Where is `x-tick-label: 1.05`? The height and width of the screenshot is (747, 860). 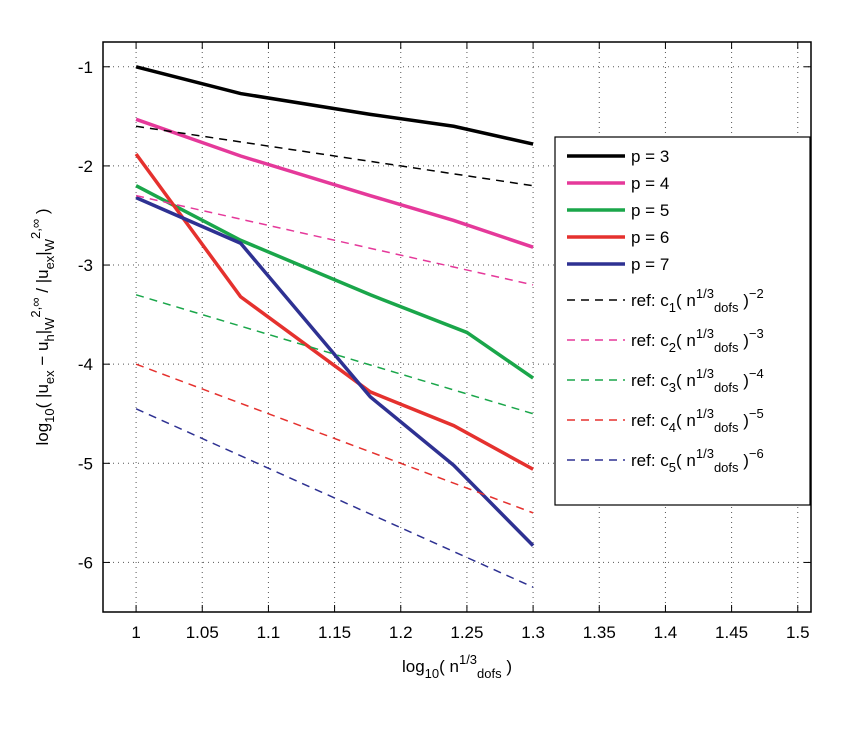
x-tick-label: 1.05 is located at coordinates (202, 632).